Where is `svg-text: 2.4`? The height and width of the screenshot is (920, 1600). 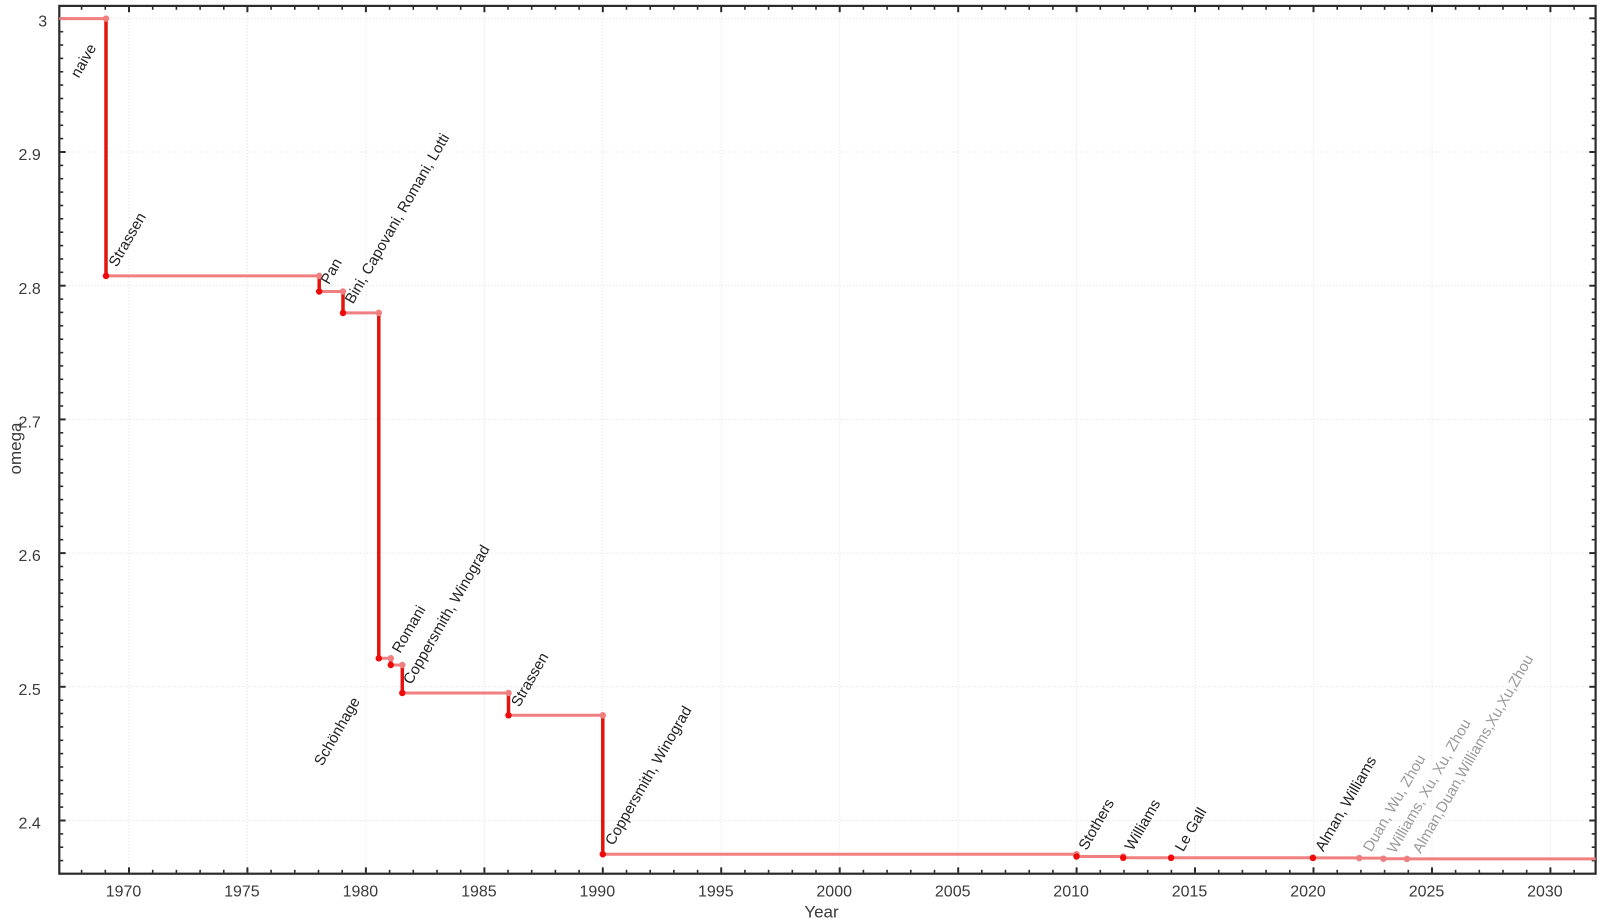
svg-text: 2.4 is located at coordinates (30, 824).